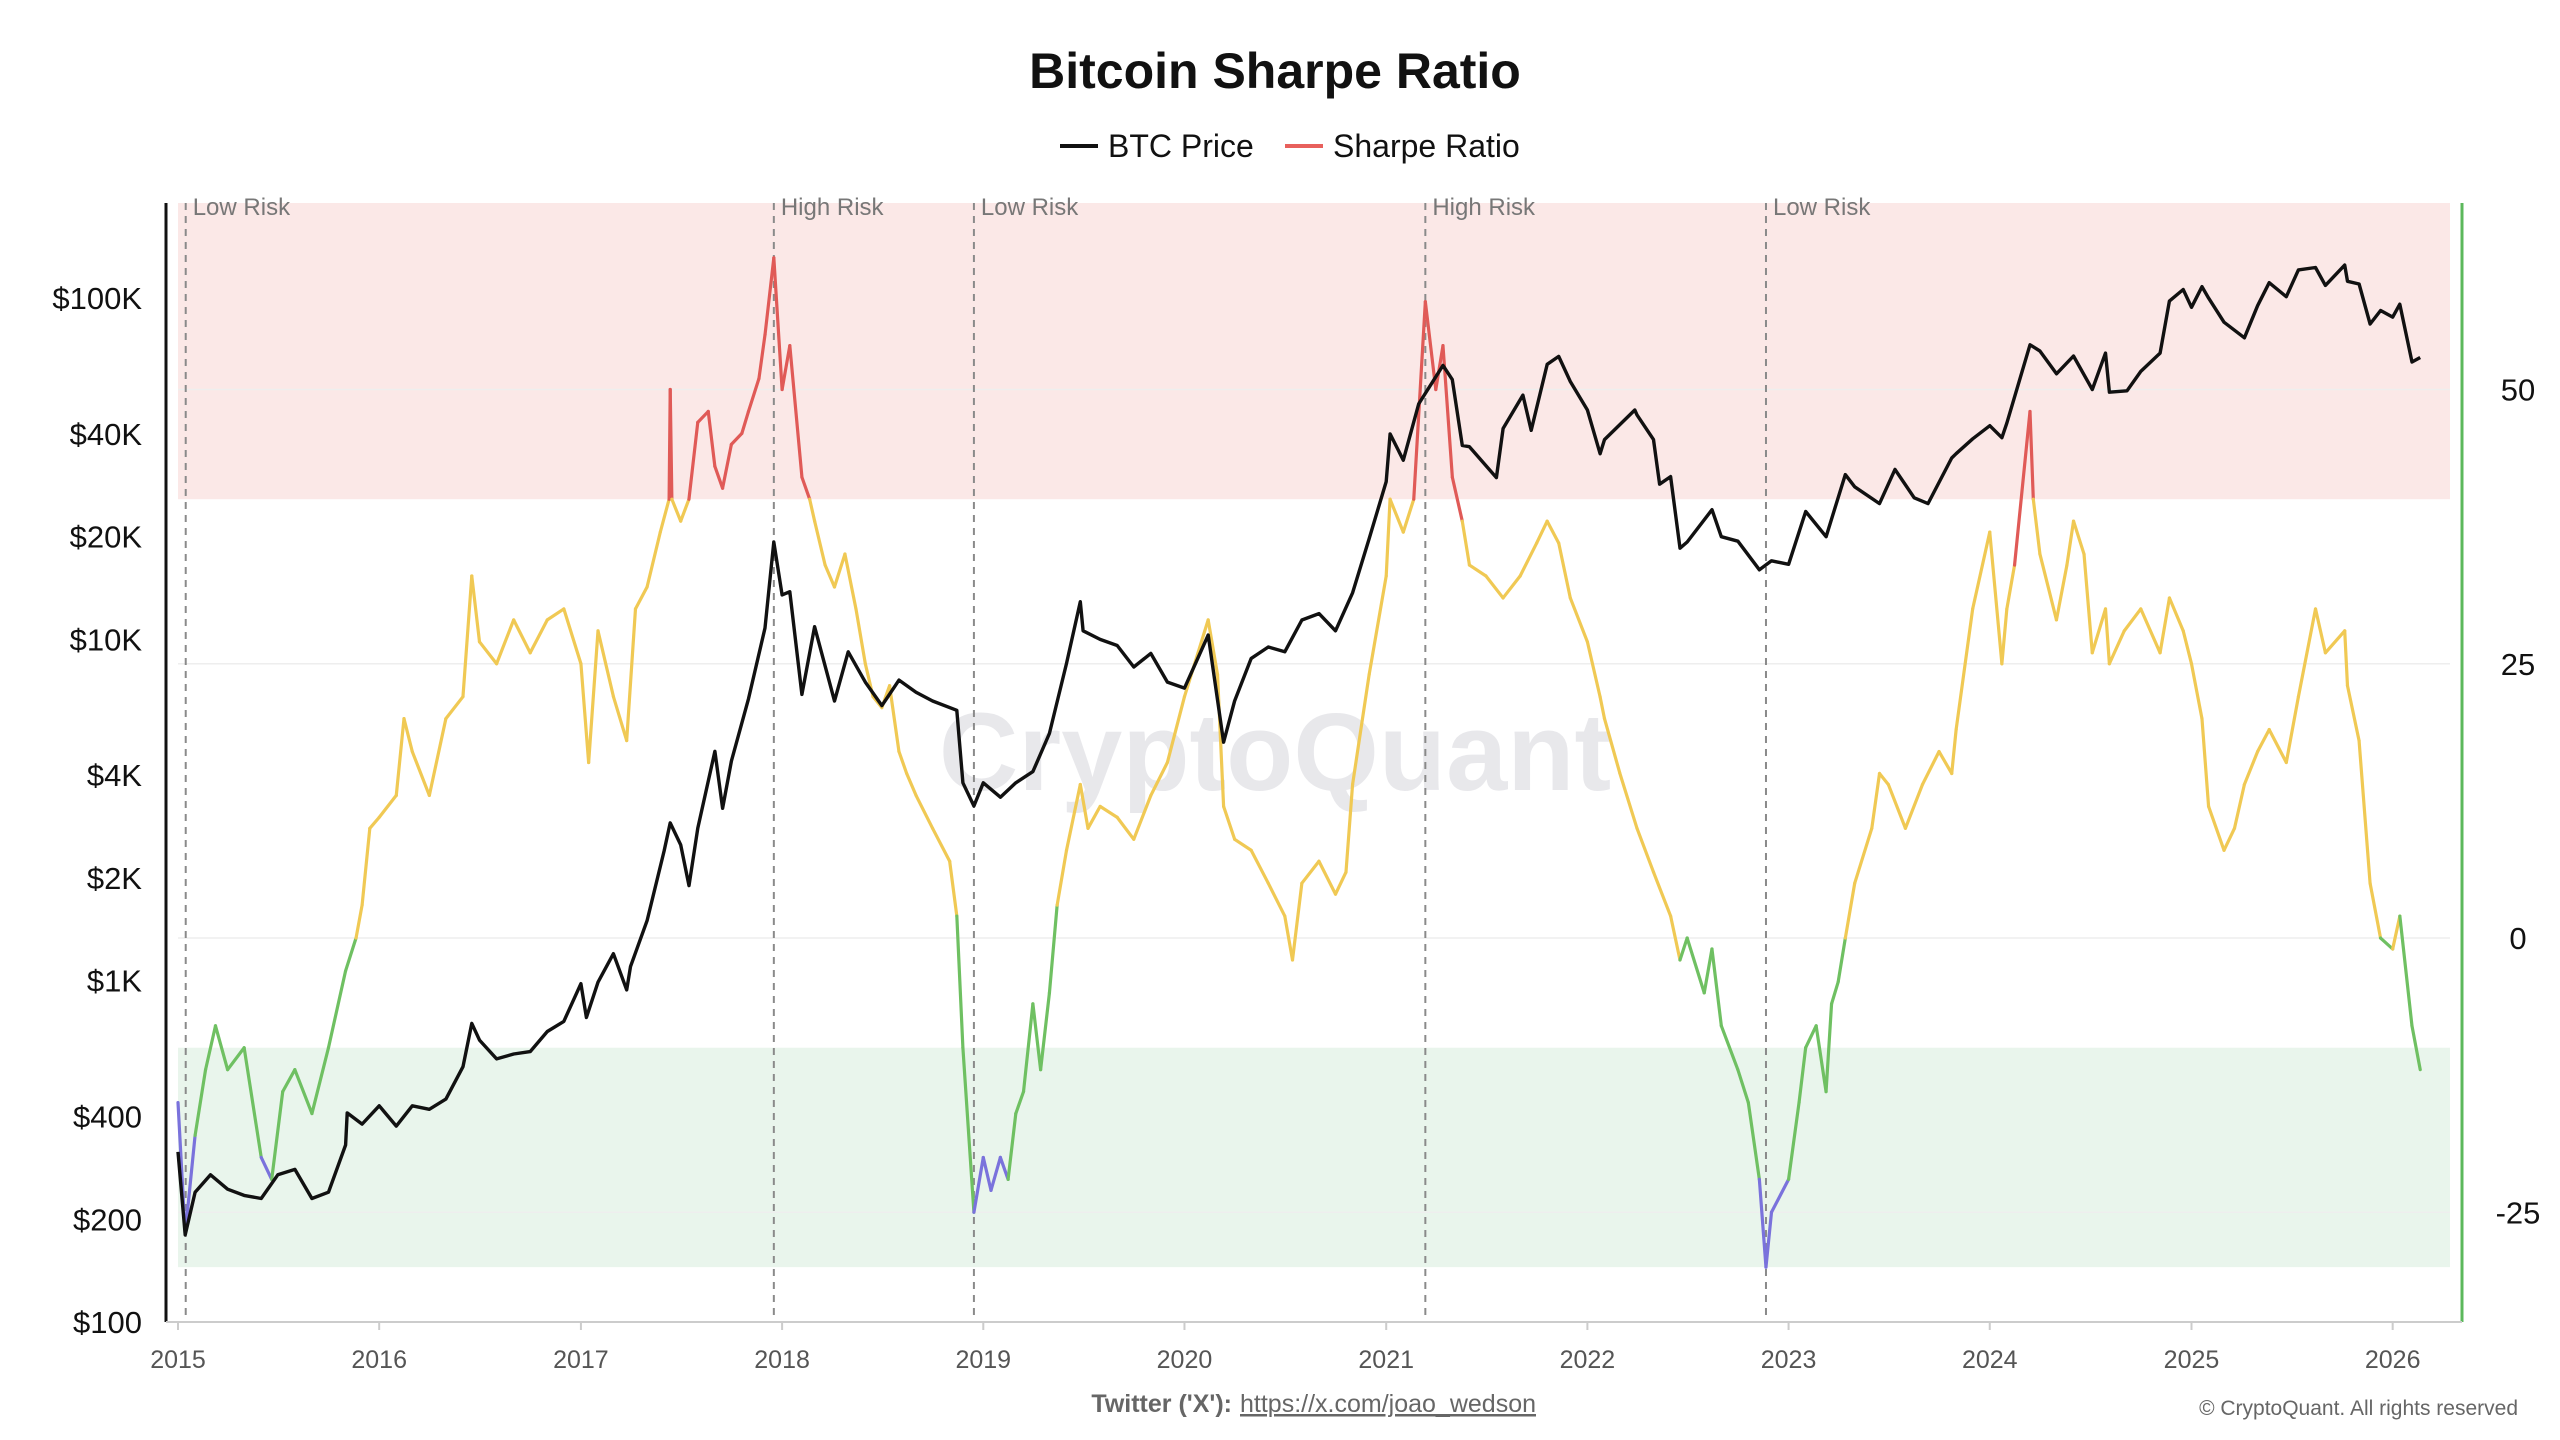 This screenshot has height=1440, width=2560. I want to click on x-tick-label: 2023, so click(1789, 1360).